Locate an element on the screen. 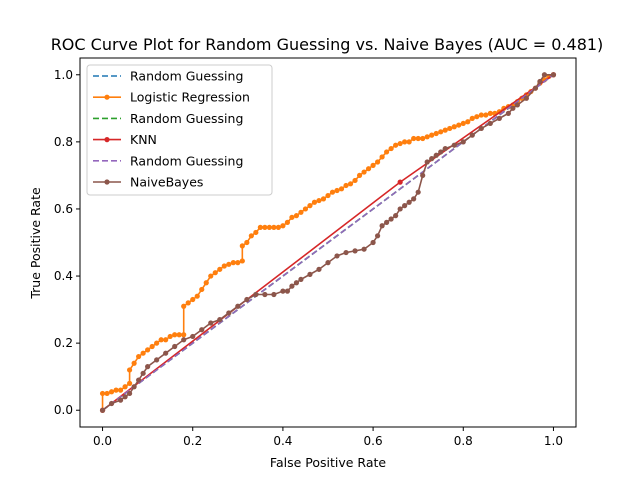  x-tick-label: 0.4 is located at coordinates (282, 441).